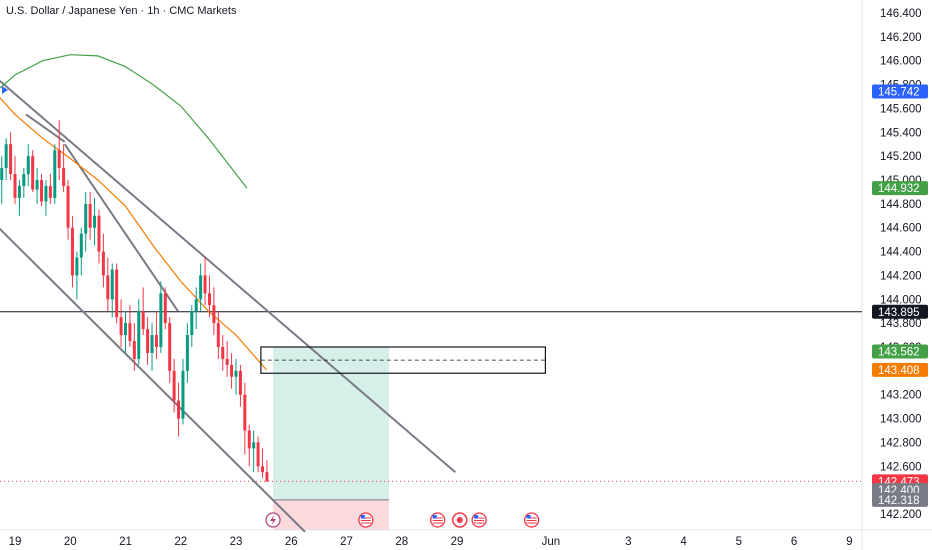  What do you see at coordinates (849, 542) in the screenshot?
I see `x-tick-label: 9` at bounding box center [849, 542].